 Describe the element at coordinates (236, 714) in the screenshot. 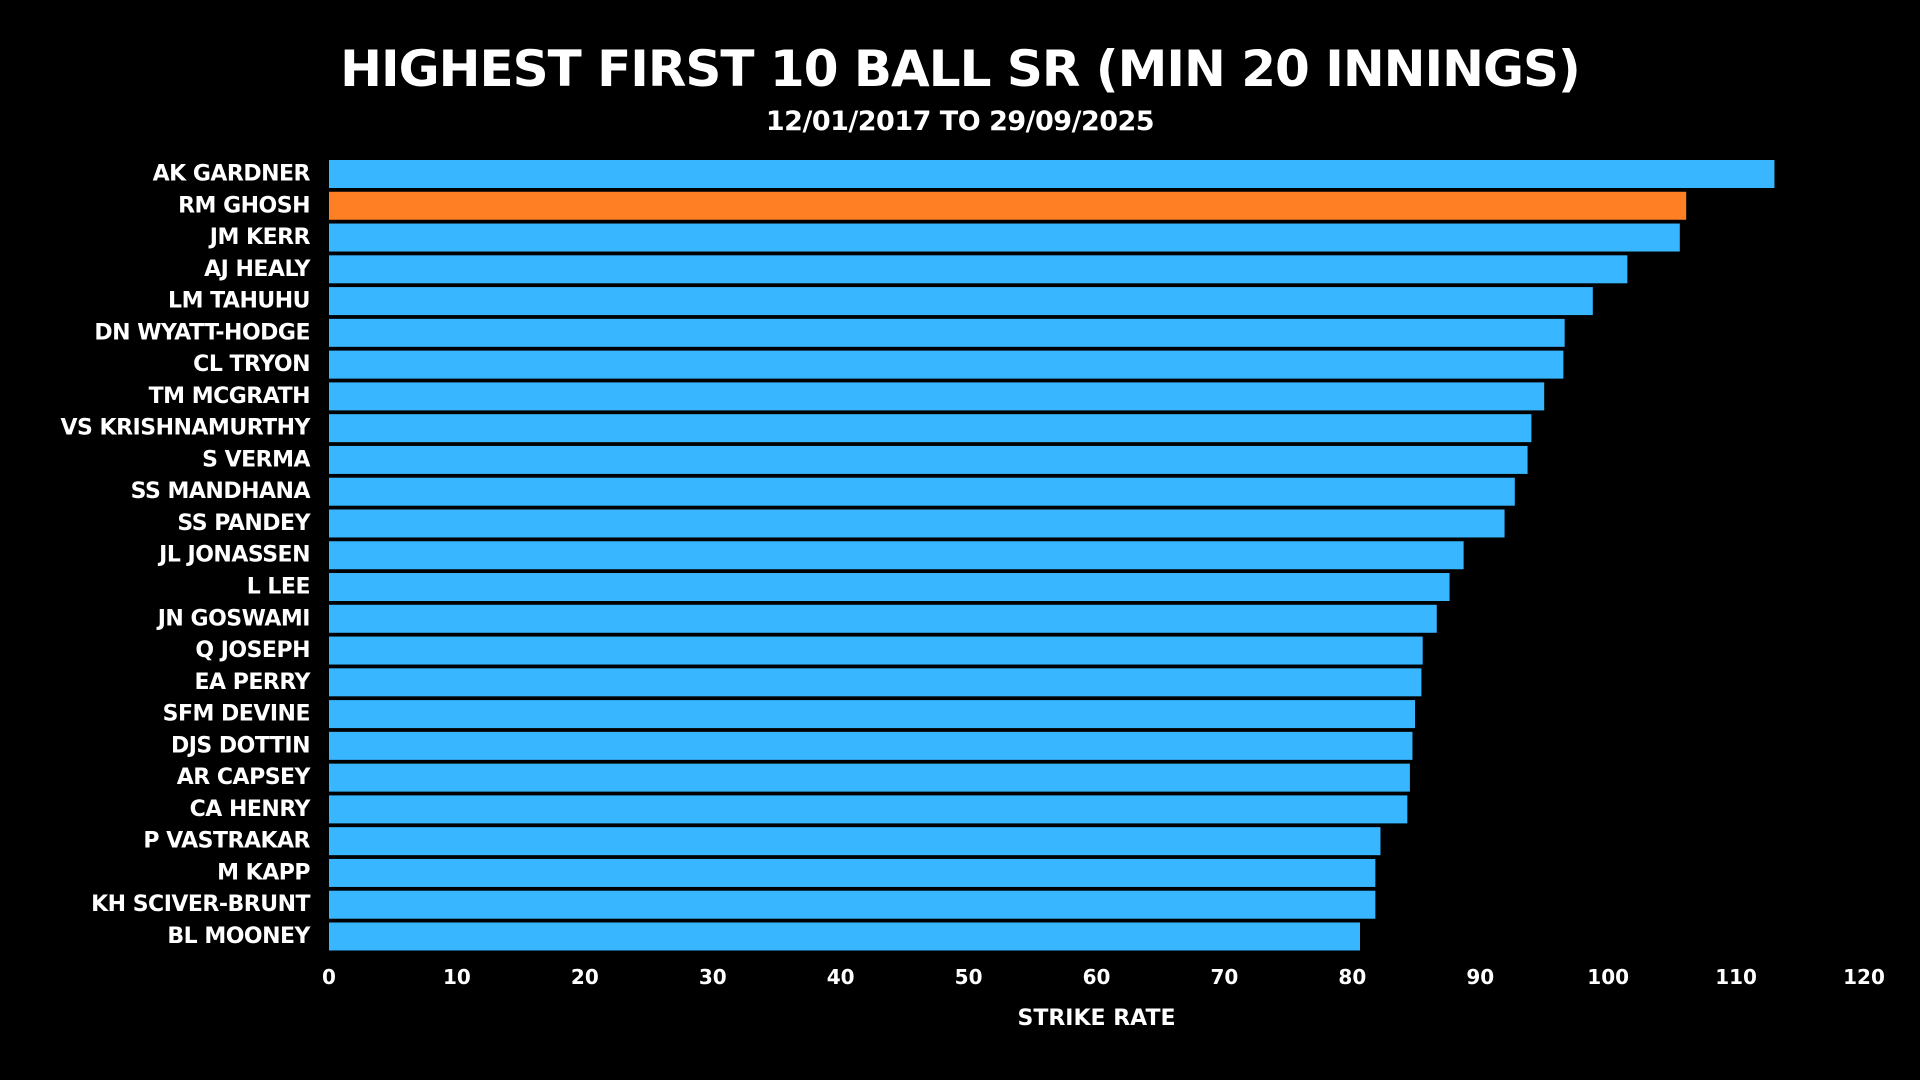

I see `category-label-sfm-devine: SFM DEVINE` at that location.